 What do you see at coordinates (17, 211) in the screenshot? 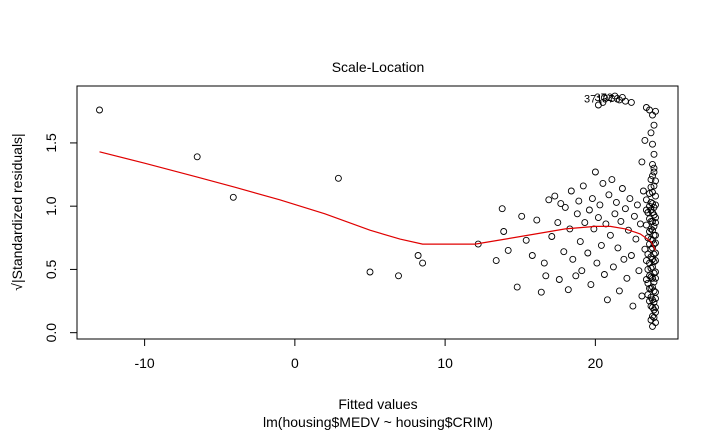
I see `y-axis-label: √|Standardized residuals|` at bounding box center [17, 211].